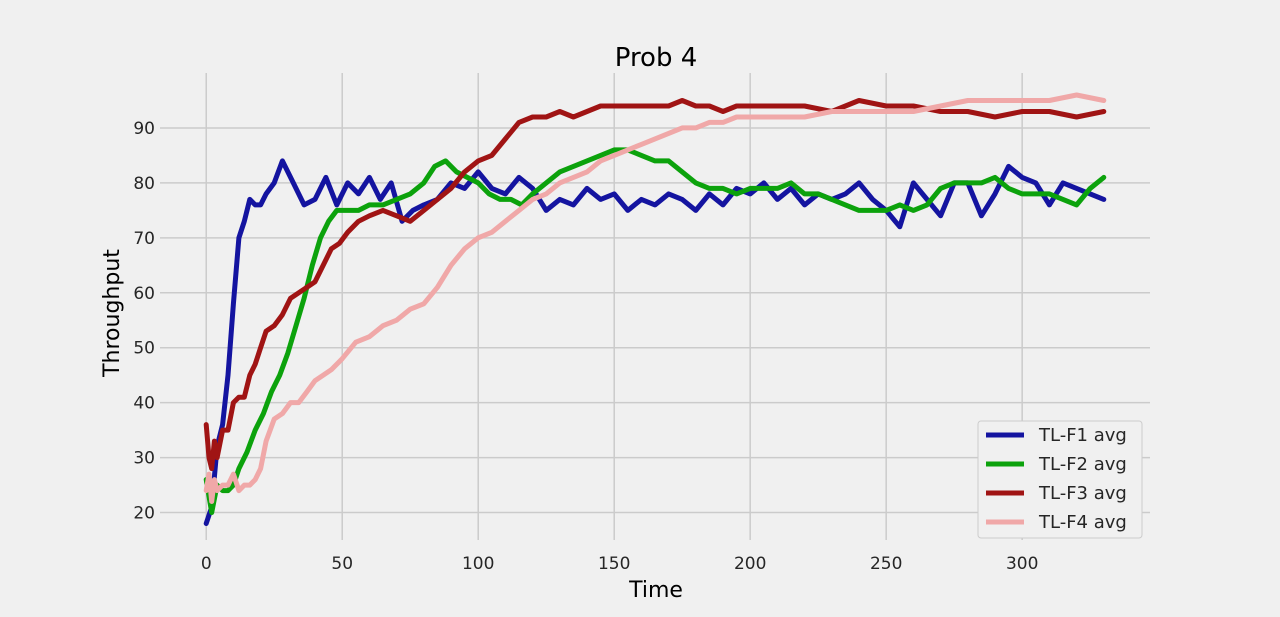 The width and height of the screenshot is (1280, 617). Describe the element at coordinates (1022, 564) in the screenshot. I see `x-tick-label: 300` at that location.